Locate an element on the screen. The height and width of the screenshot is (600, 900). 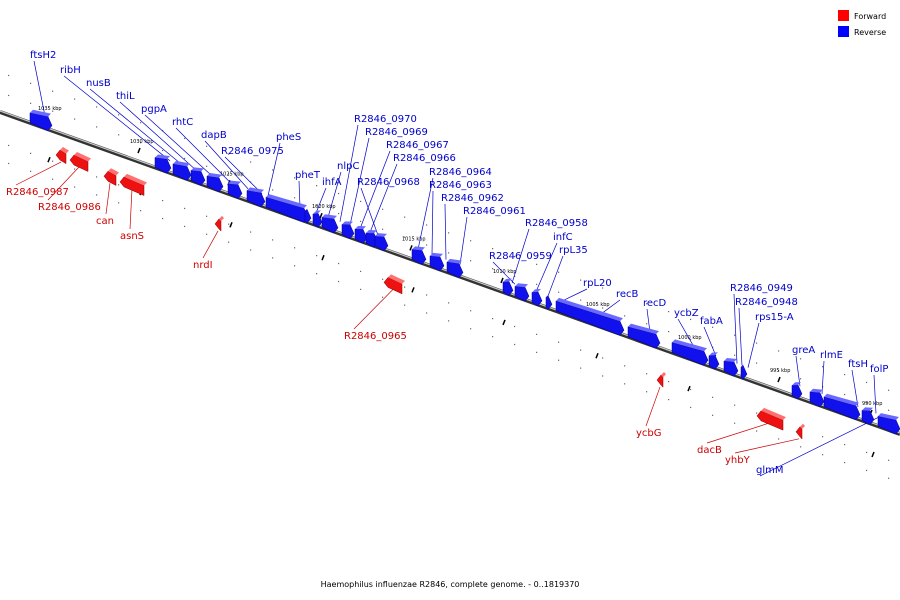
gene-label-nrdi: nrdI is located at coordinates (203, 265).